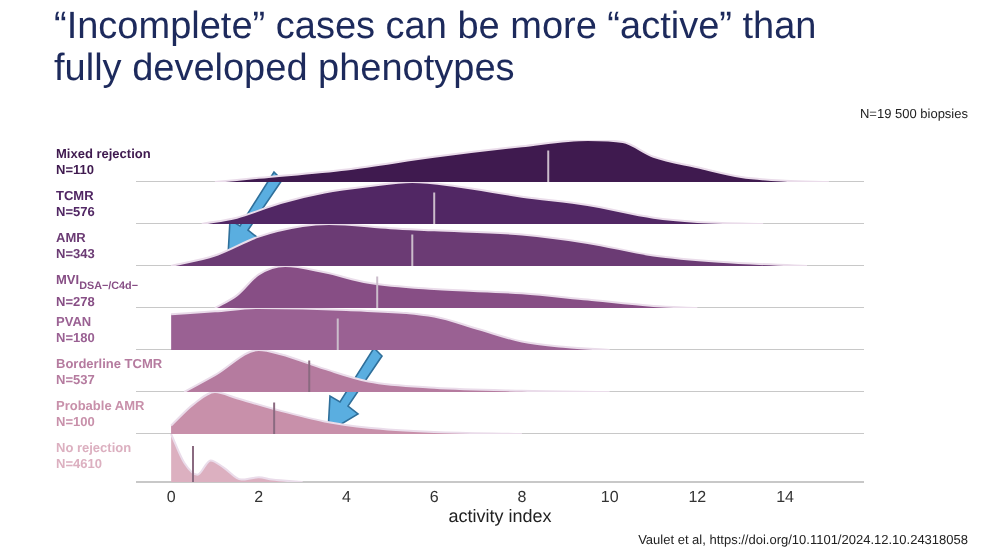 The image size is (1000, 560). Describe the element at coordinates (347, 497) in the screenshot. I see `x-tick-label: 4` at that location.